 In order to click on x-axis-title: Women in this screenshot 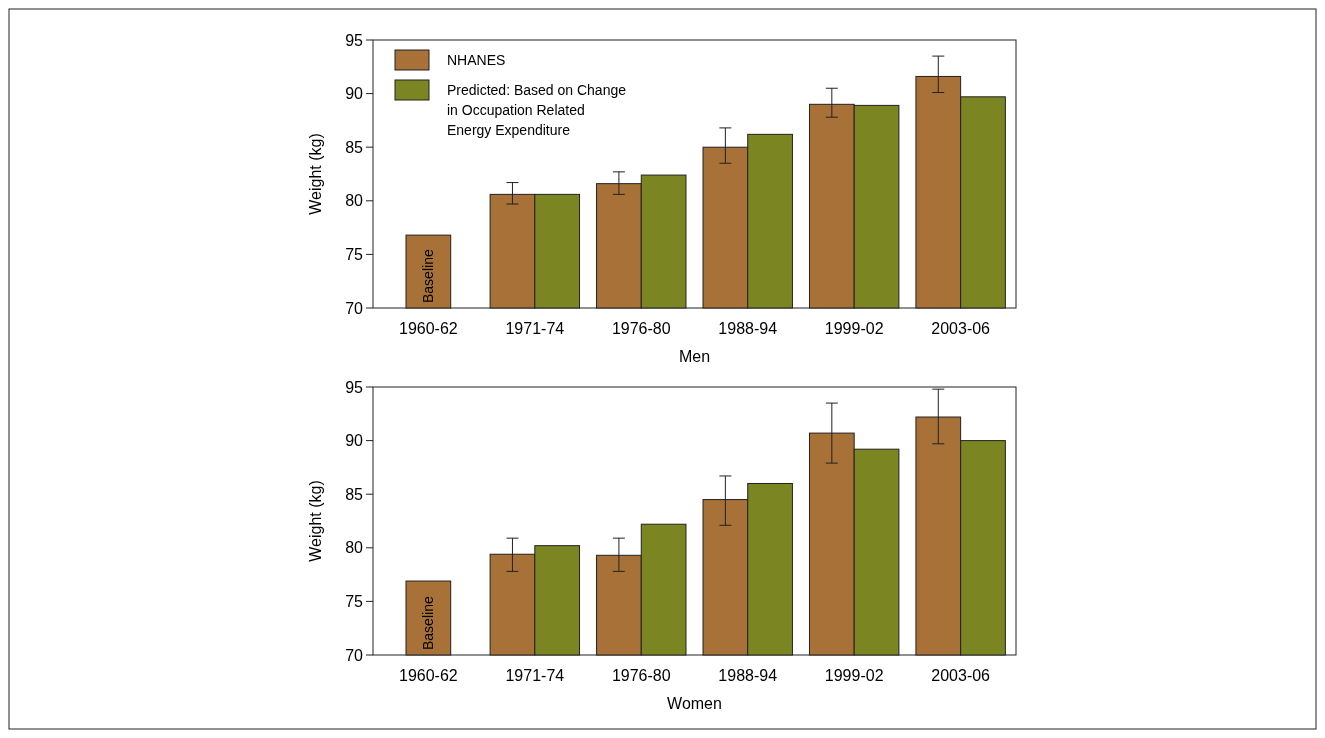, I will do `click(694, 703)`.